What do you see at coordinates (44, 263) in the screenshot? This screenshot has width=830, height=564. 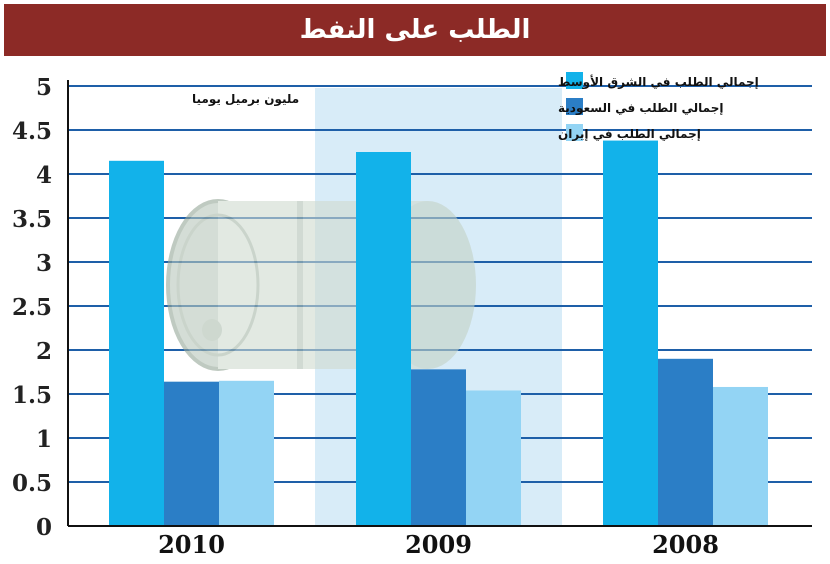 I see `y-tick-label: 3` at bounding box center [44, 263].